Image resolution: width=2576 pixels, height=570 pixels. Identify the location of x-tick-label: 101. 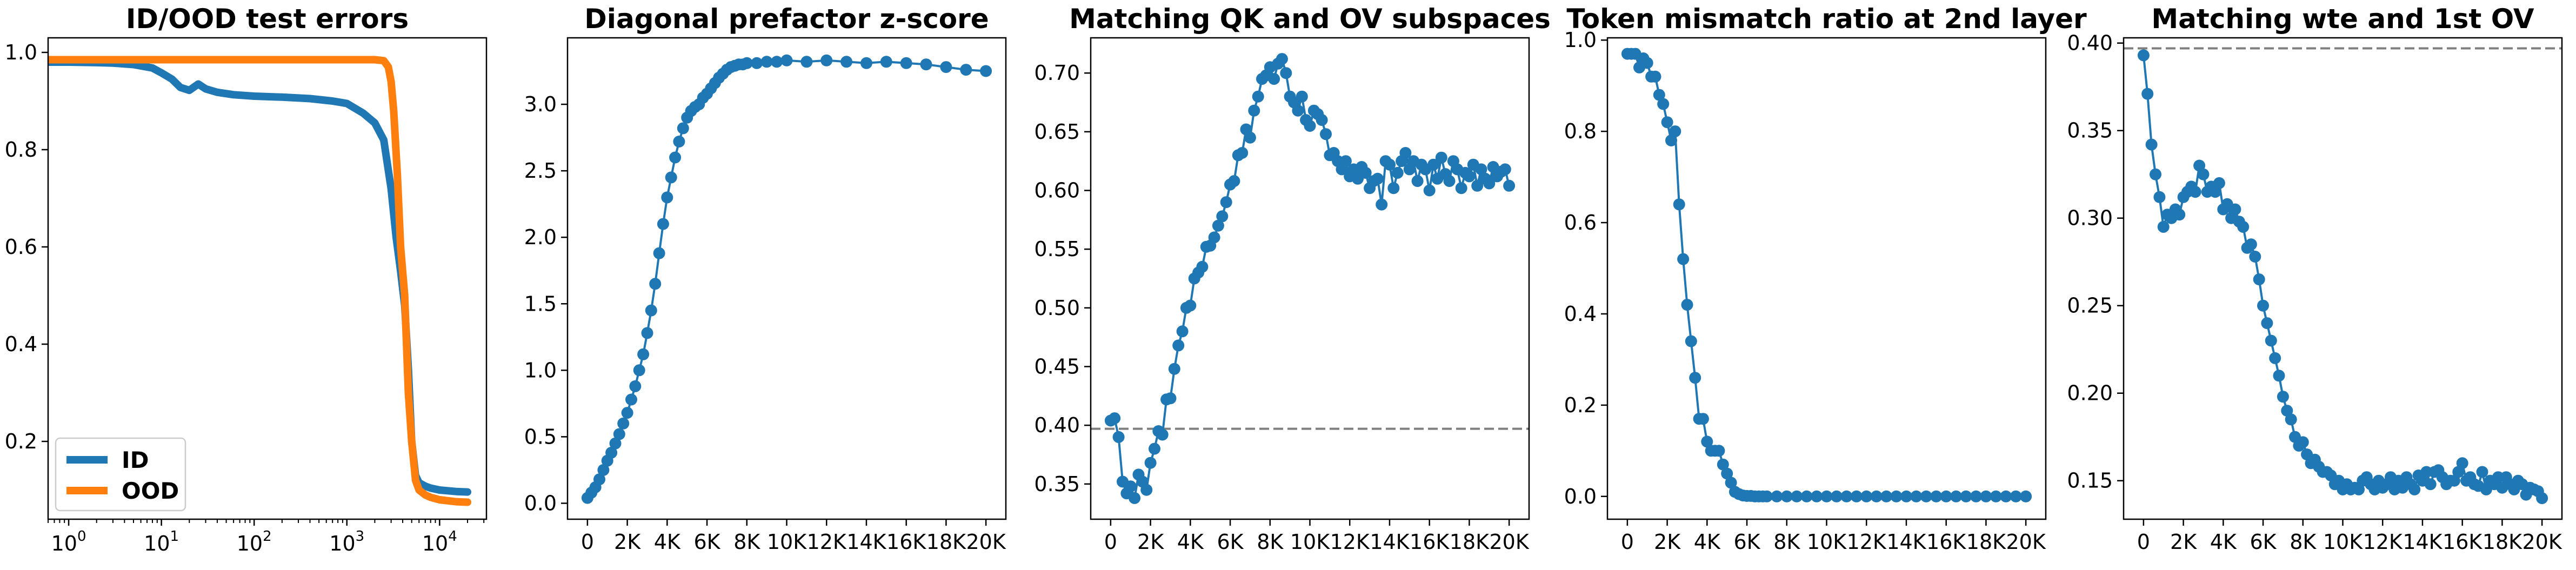
(161, 541).